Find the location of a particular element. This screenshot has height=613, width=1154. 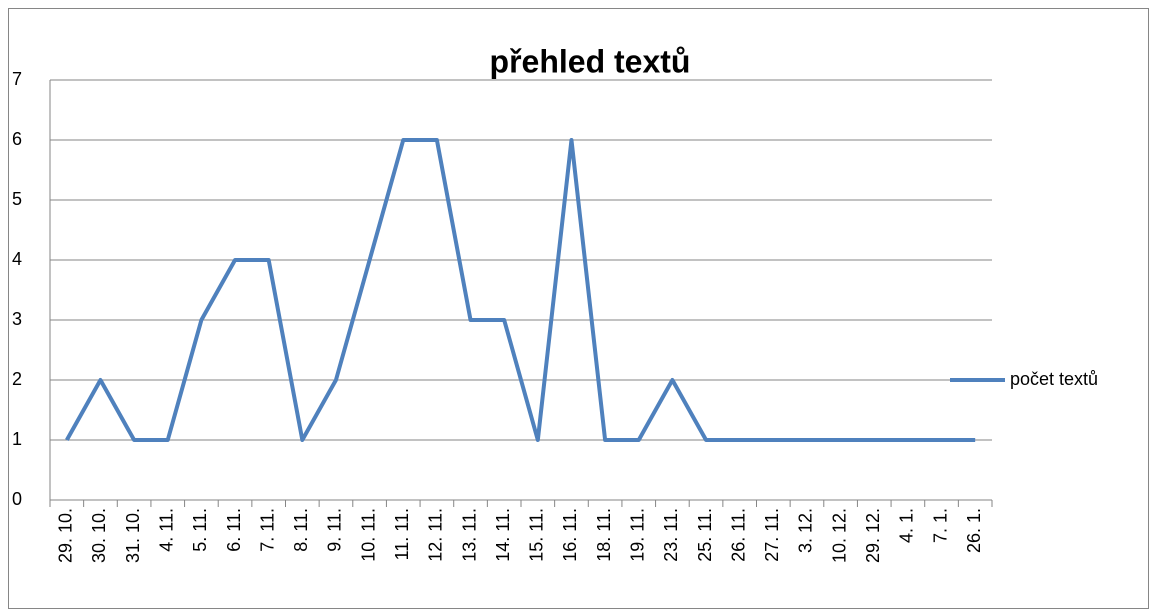

x-tick-label: 29. 12. is located at coordinates (873, 535).